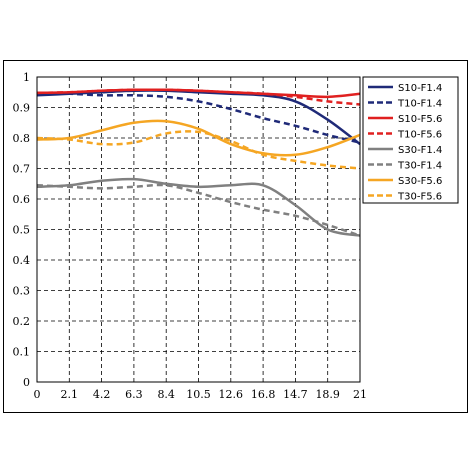 Image resolution: width=475 pixels, height=475 pixels. I want to click on x-tick-label: 4.2, so click(102, 394).